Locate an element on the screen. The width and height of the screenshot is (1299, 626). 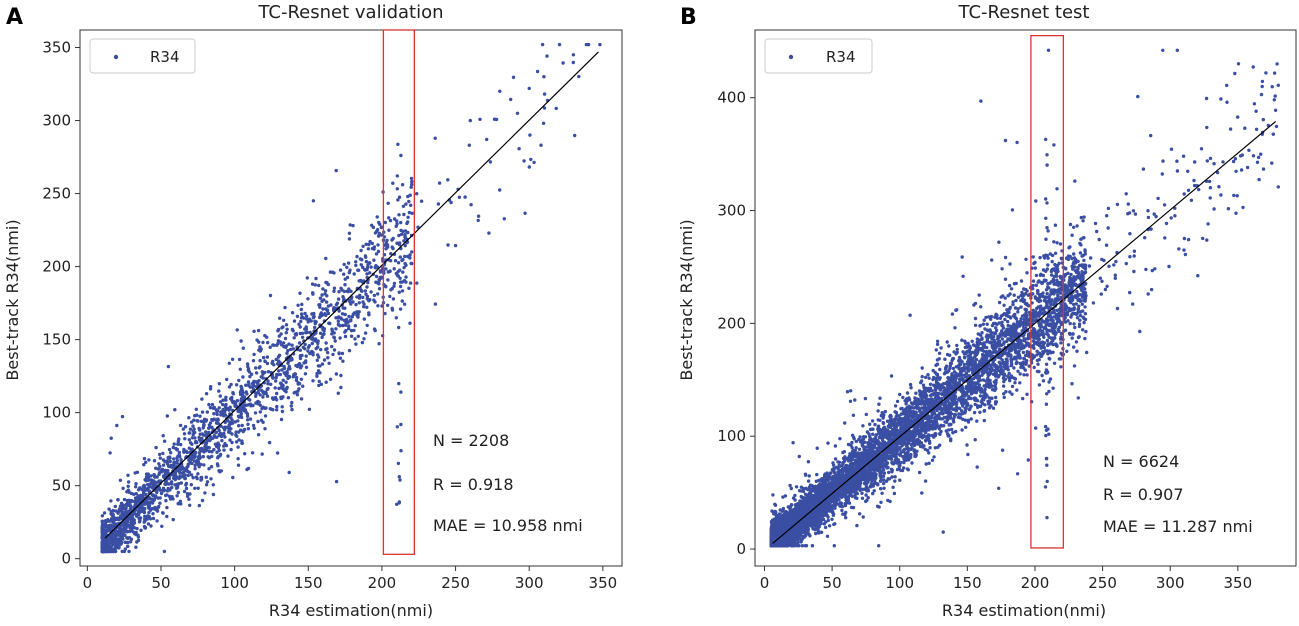
panel-a-y-tick-label: 0 is located at coordinates (66, 559).